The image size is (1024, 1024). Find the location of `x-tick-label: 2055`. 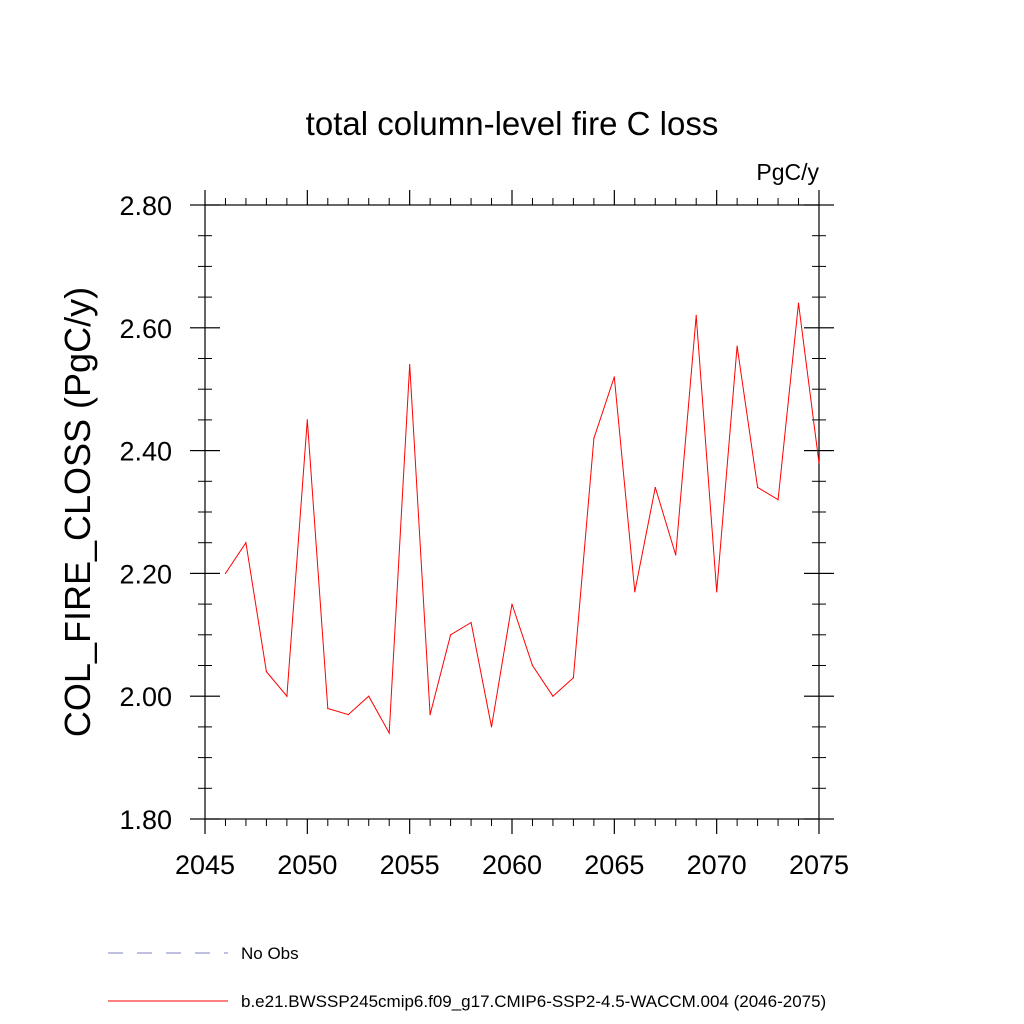

x-tick-label: 2055 is located at coordinates (410, 865).